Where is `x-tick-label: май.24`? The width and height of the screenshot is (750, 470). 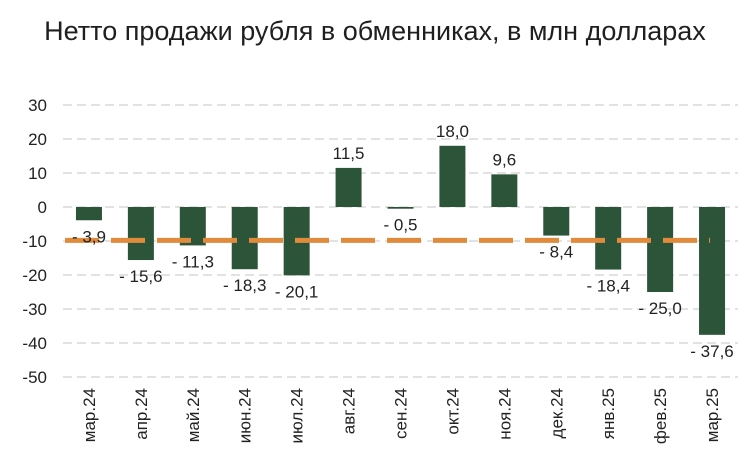
x-tick-label: май.24 is located at coordinates (193, 415).